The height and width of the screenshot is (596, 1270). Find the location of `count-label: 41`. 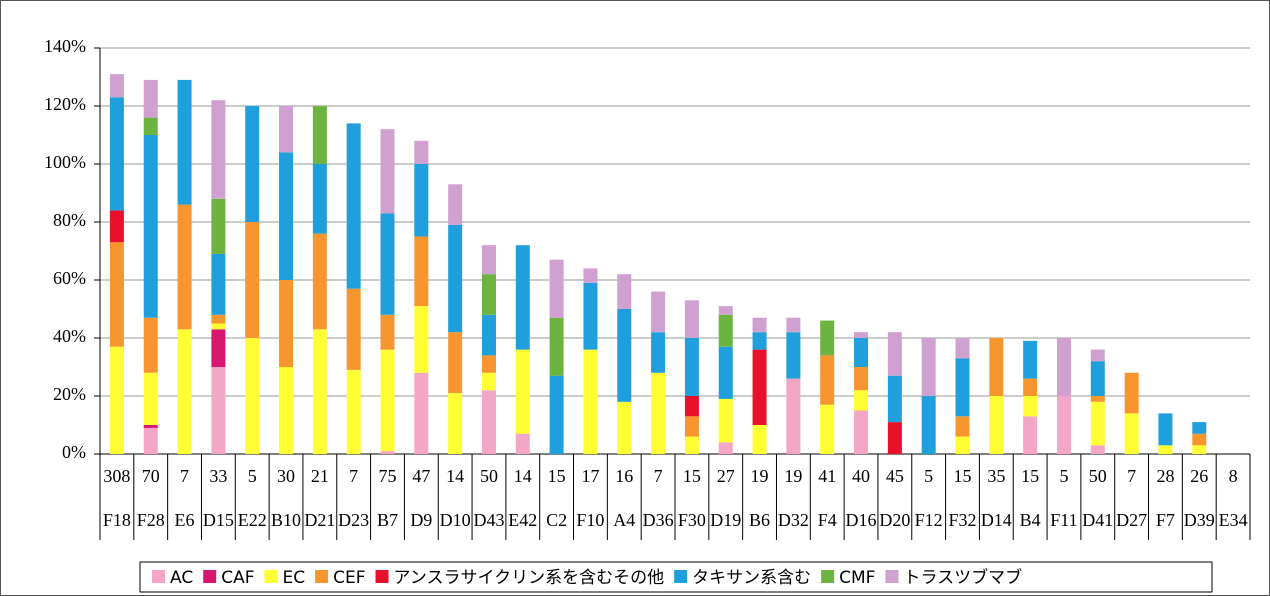

count-label: 41 is located at coordinates (827, 476).